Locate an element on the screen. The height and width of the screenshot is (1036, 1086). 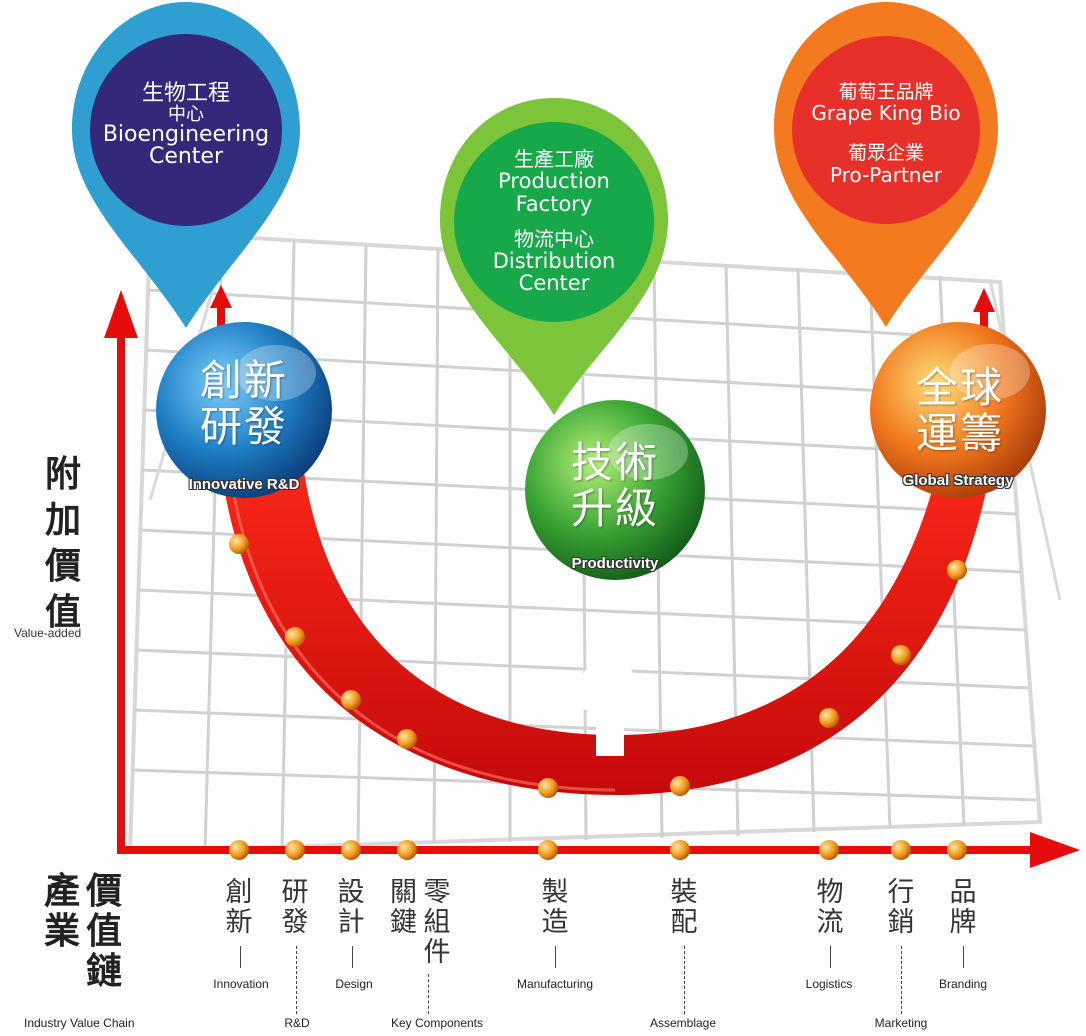
stage-char: 新 is located at coordinates (239, 922).